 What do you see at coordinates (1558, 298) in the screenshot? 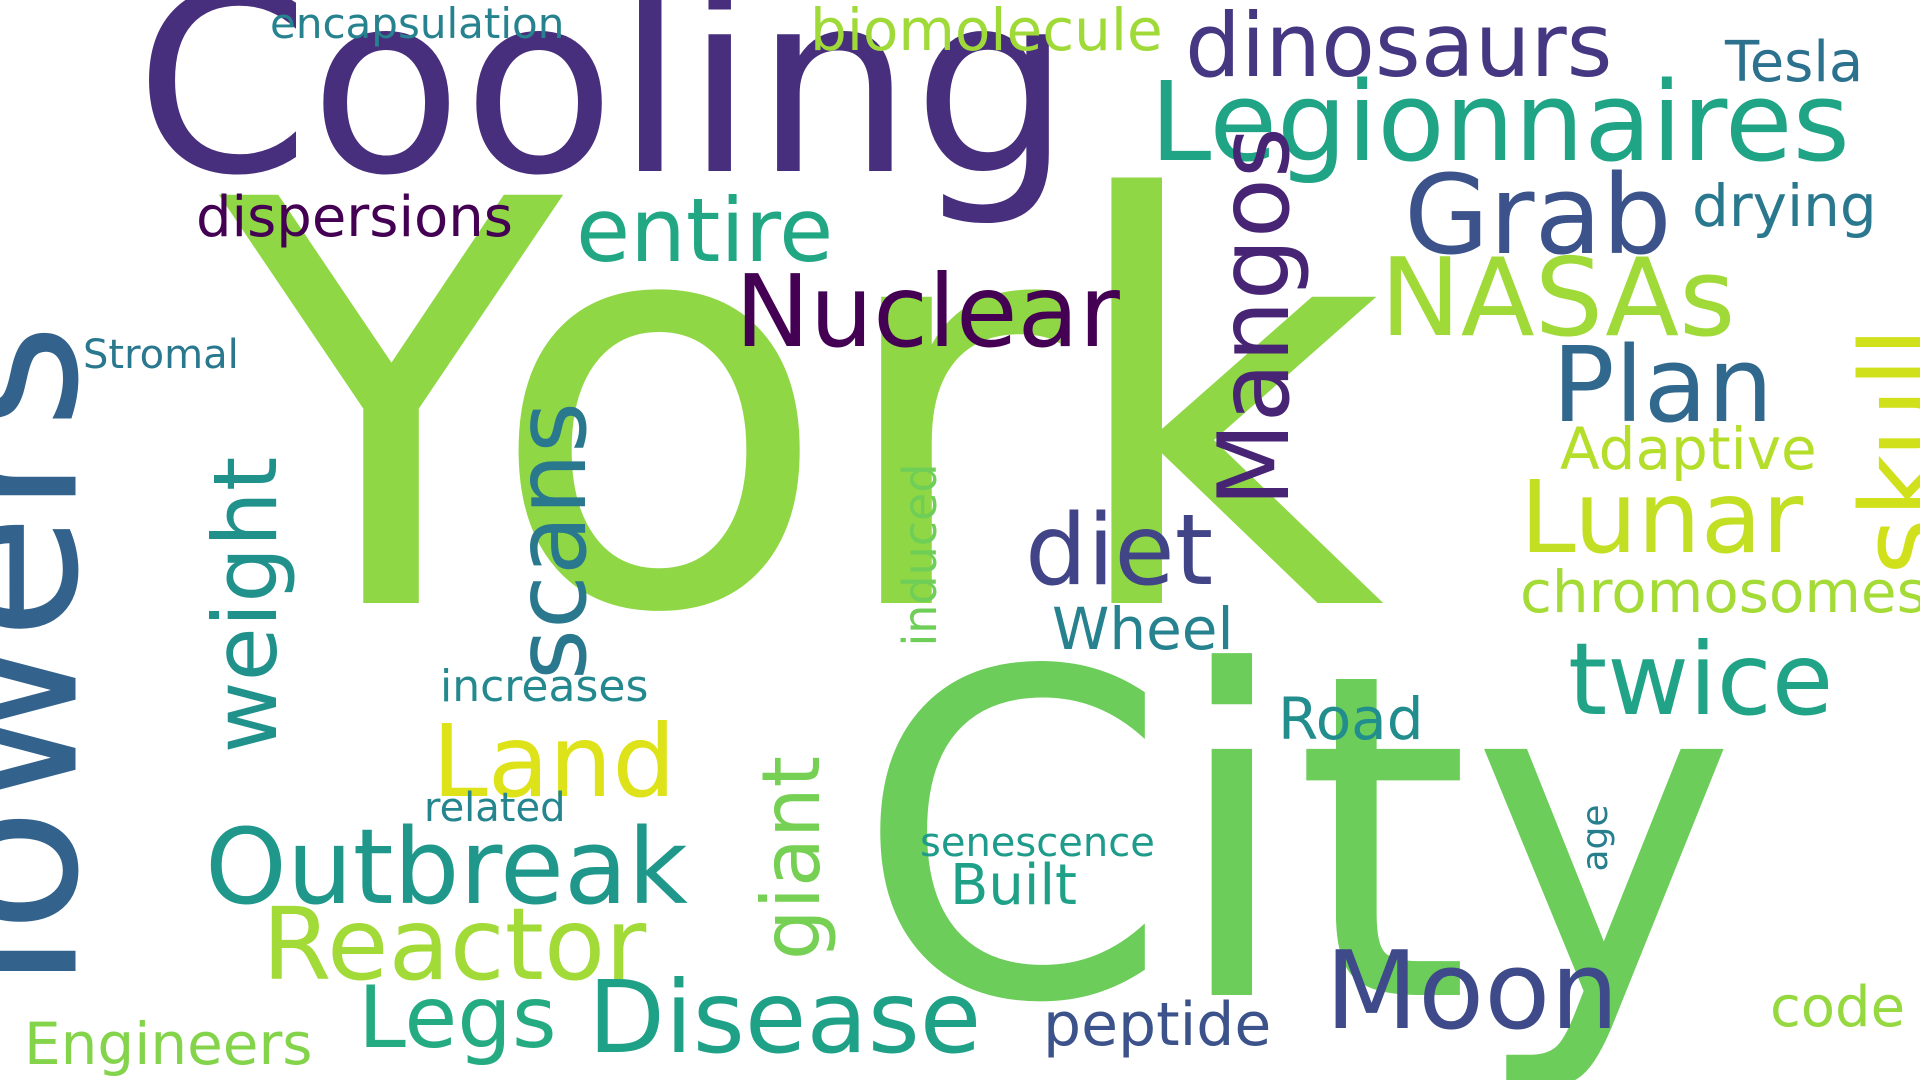
I see `word-nasas: NASAs` at bounding box center [1558, 298].